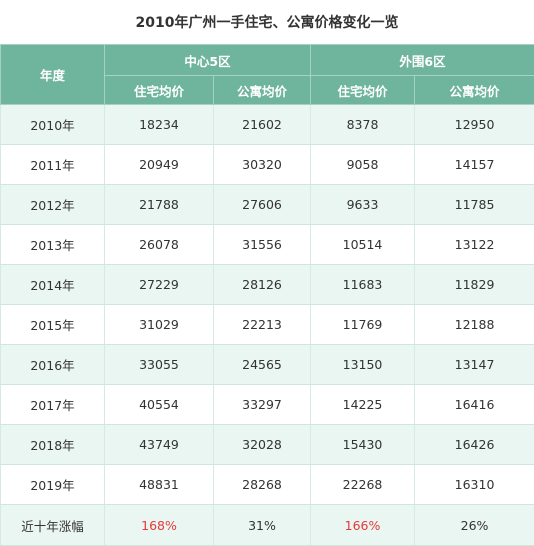  What do you see at coordinates (159, 365) in the screenshot?
I see `cell-value: 33055` at bounding box center [159, 365].